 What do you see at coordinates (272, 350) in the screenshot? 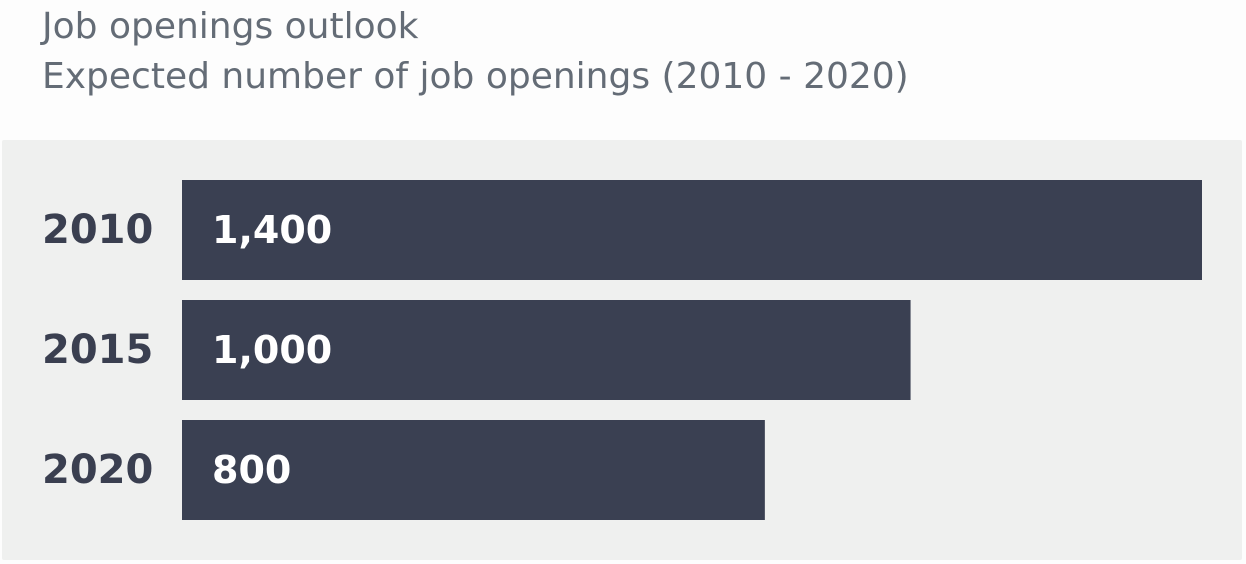
I see `value-label-2015: 1,000` at bounding box center [272, 350].